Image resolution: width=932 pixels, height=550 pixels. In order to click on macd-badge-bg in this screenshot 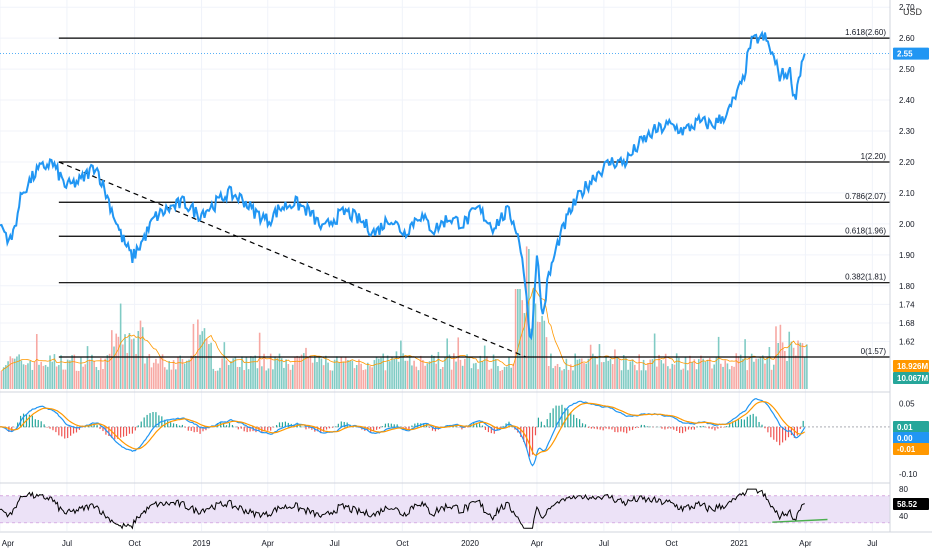, I will do `click(911, 438)`.